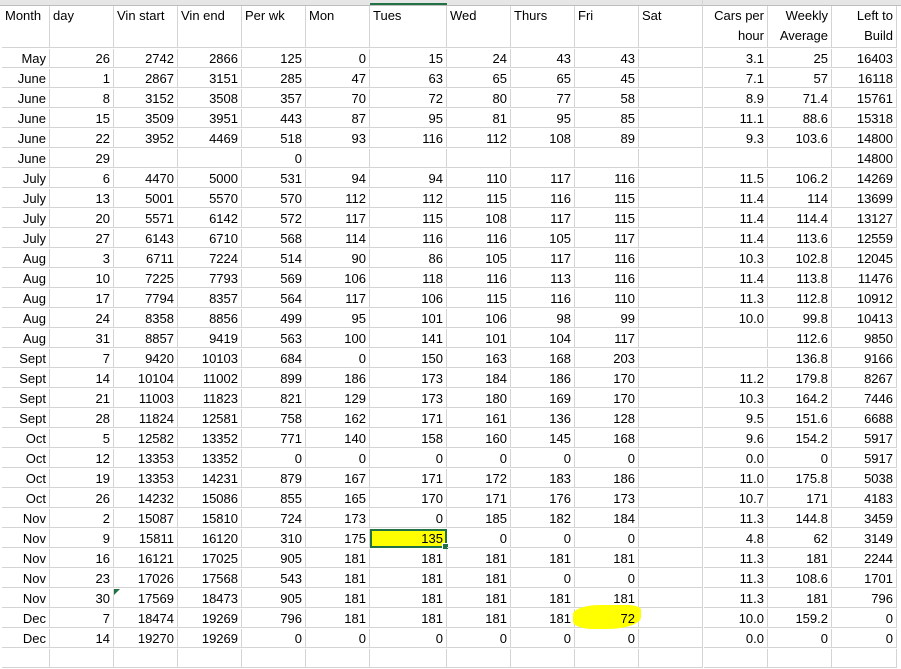 This screenshot has width=901, height=669. I want to click on cell-cars-per-hour: 0.0, so click(736, 638).